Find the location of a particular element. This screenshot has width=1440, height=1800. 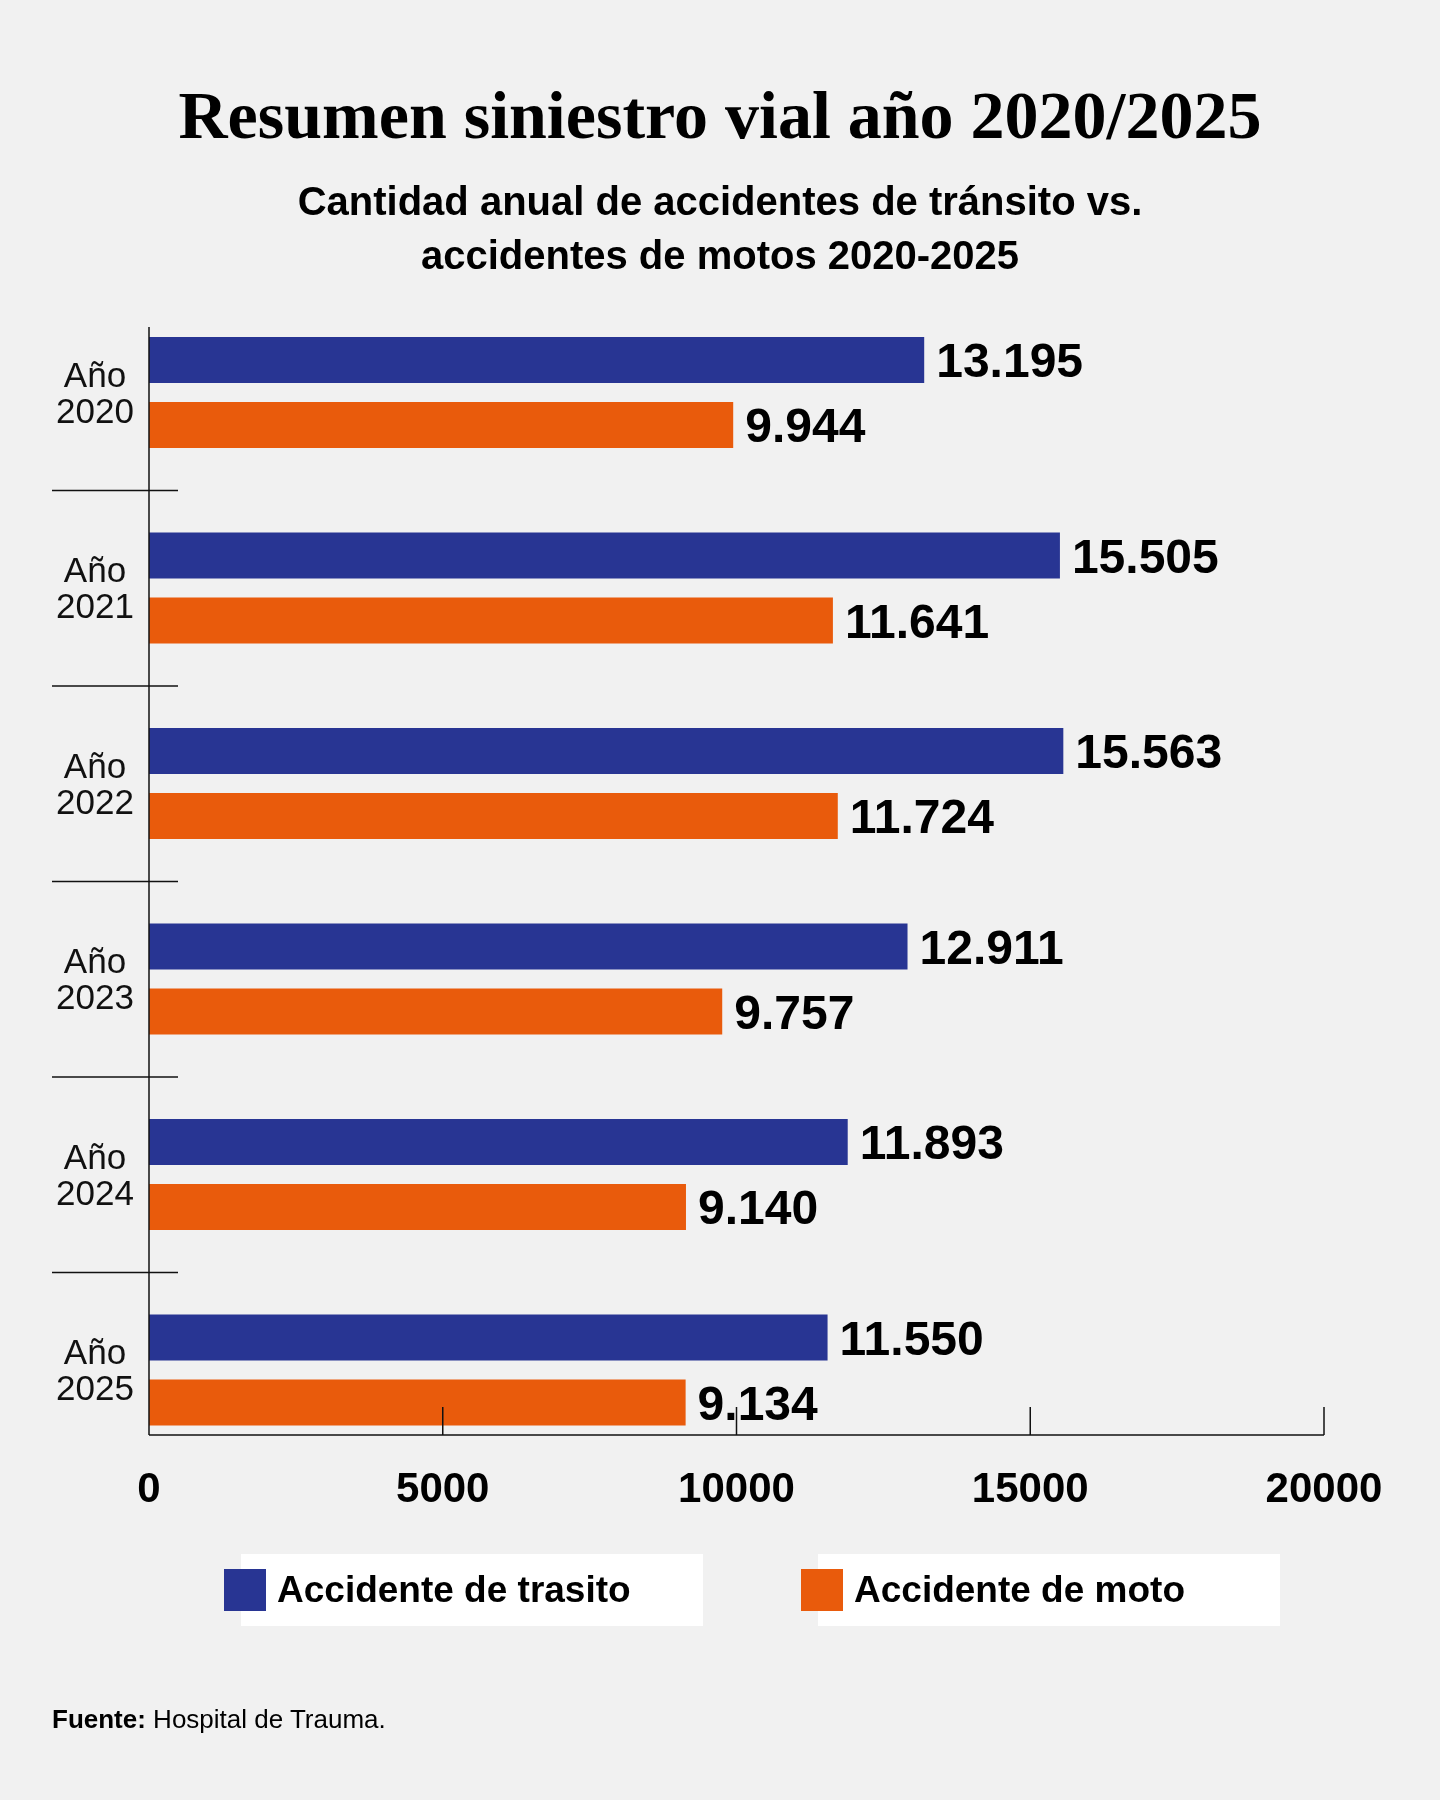

legend-label: Accidente de trasito is located at coordinates (454, 1589).